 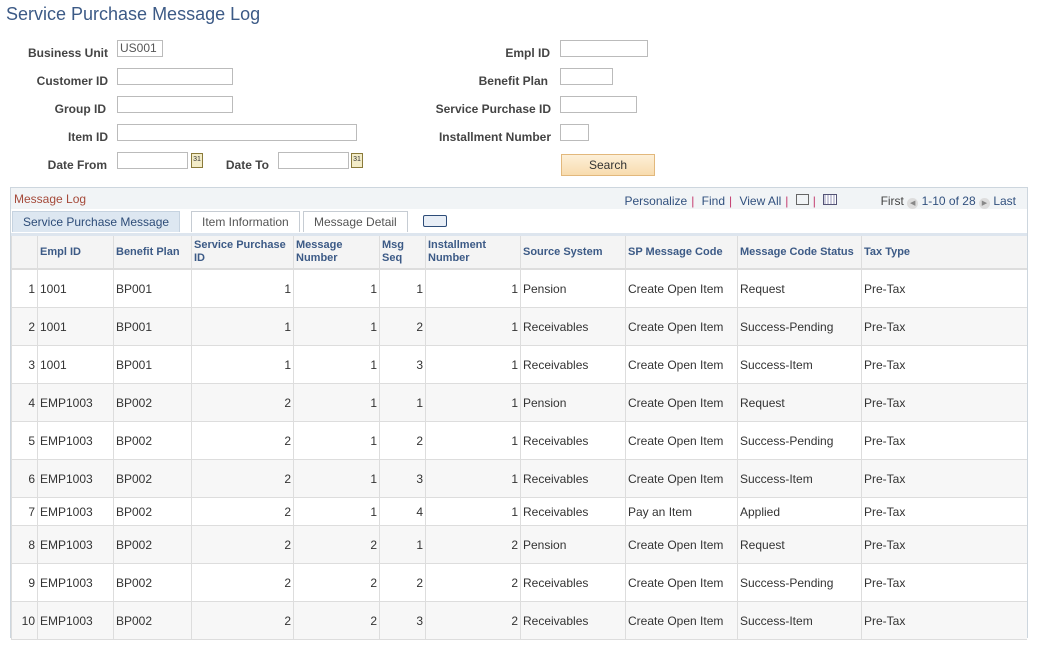 What do you see at coordinates (984, 203) in the screenshot?
I see `next-icon: ▶` at bounding box center [984, 203].